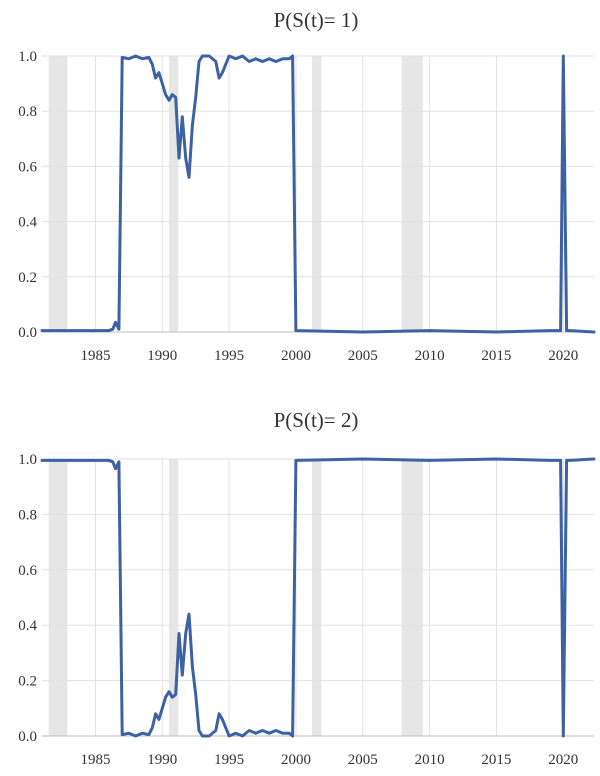 The image size is (600, 776). I want to click on chart-title: P(S(t)= 2), so click(316, 420).